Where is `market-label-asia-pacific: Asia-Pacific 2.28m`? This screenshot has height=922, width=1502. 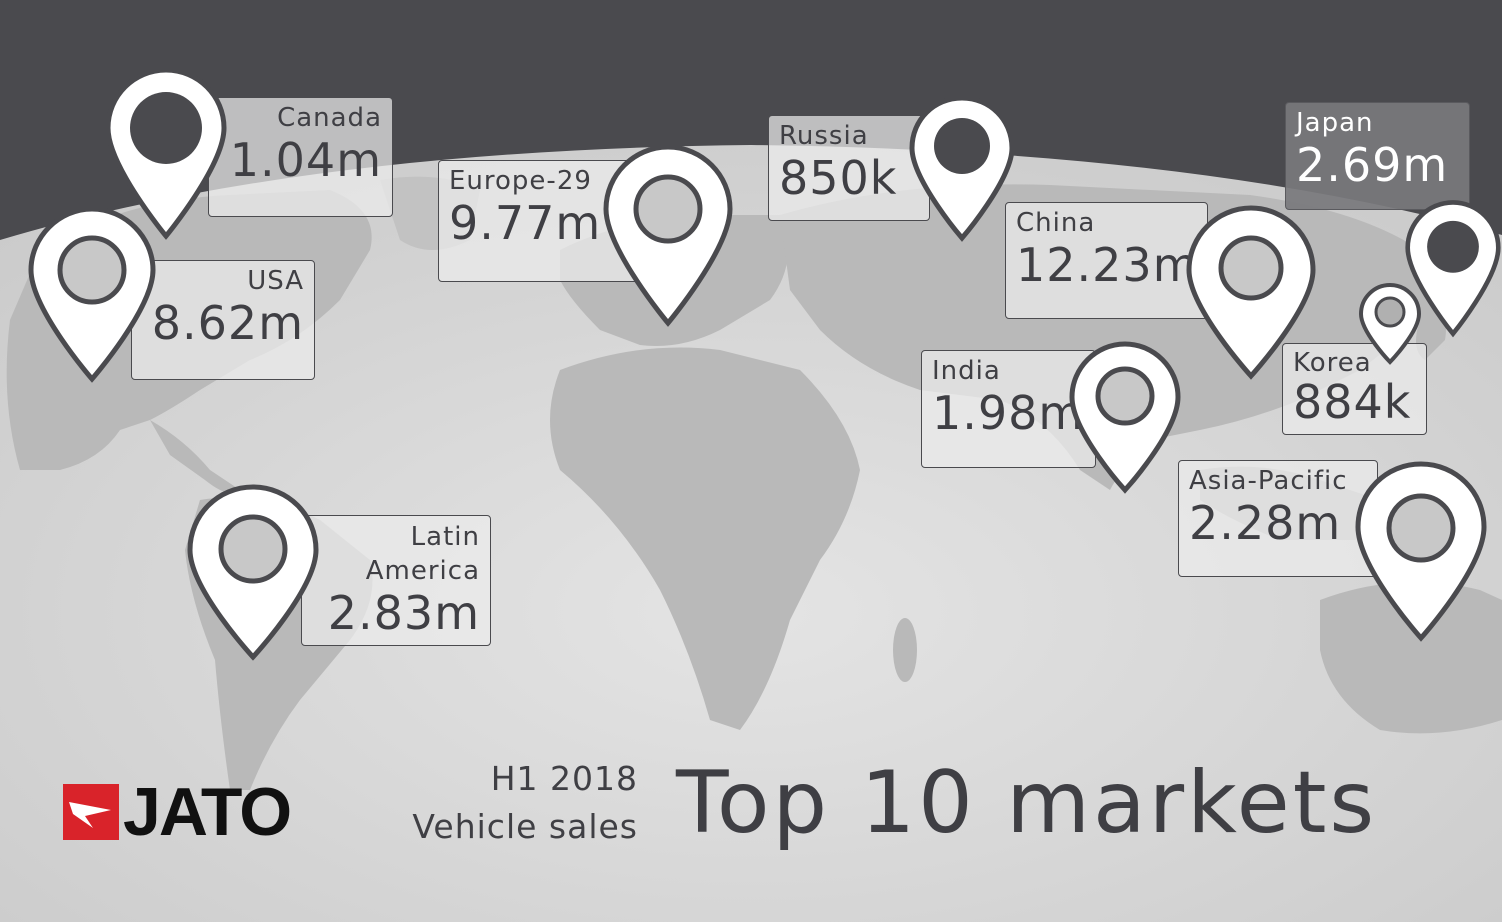
market-label-asia-pacific: Asia-Pacific 2.28m is located at coordinates (1278, 518).